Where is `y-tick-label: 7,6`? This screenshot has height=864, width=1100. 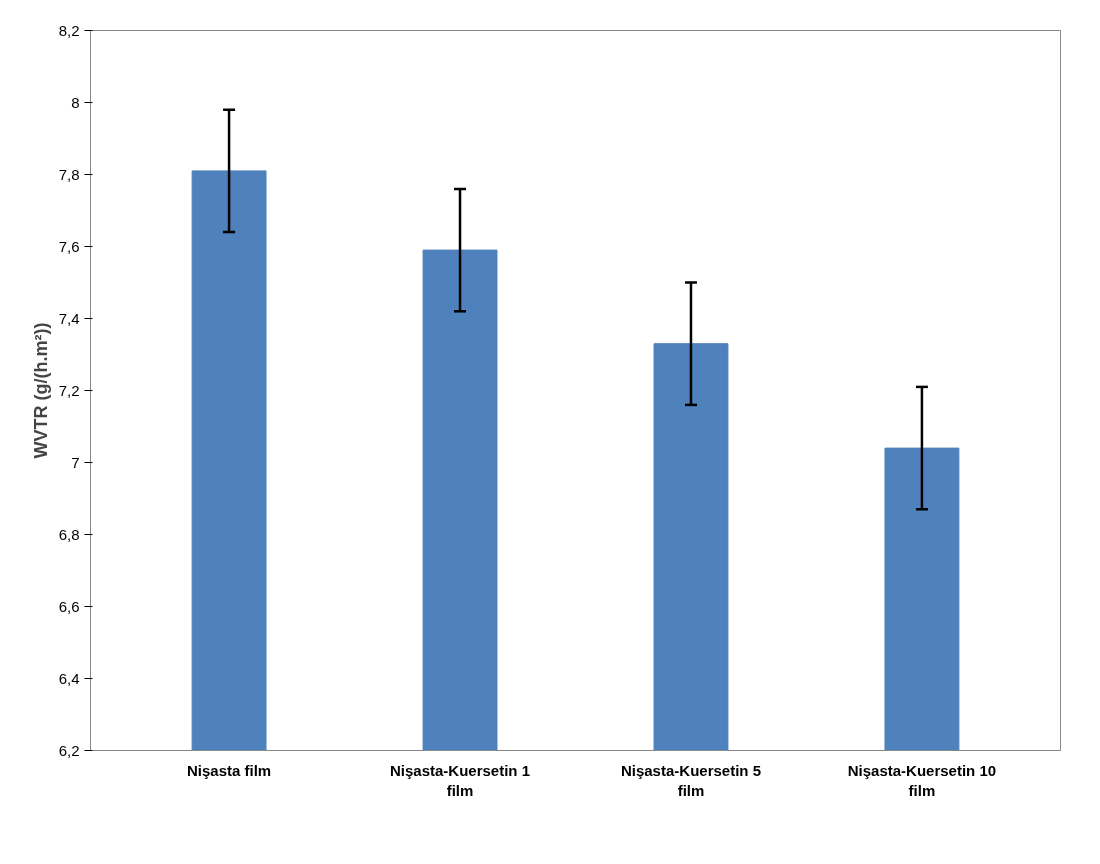
y-tick-label: 7,6 is located at coordinates (69, 246).